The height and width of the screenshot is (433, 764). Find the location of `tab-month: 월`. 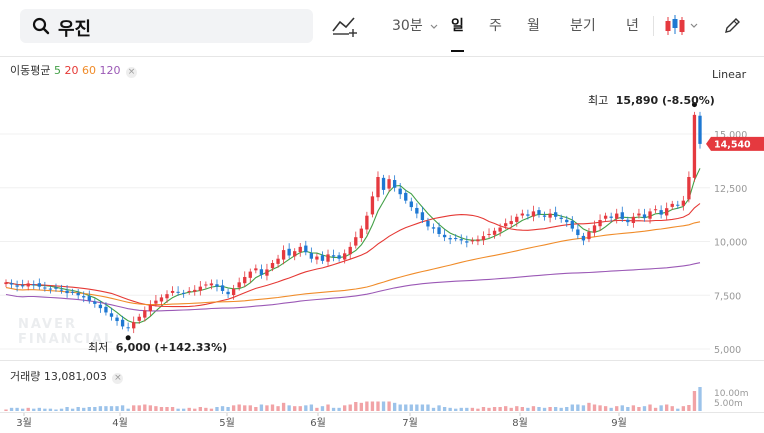

tab-month: 월 is located at coordinates (533, 26).